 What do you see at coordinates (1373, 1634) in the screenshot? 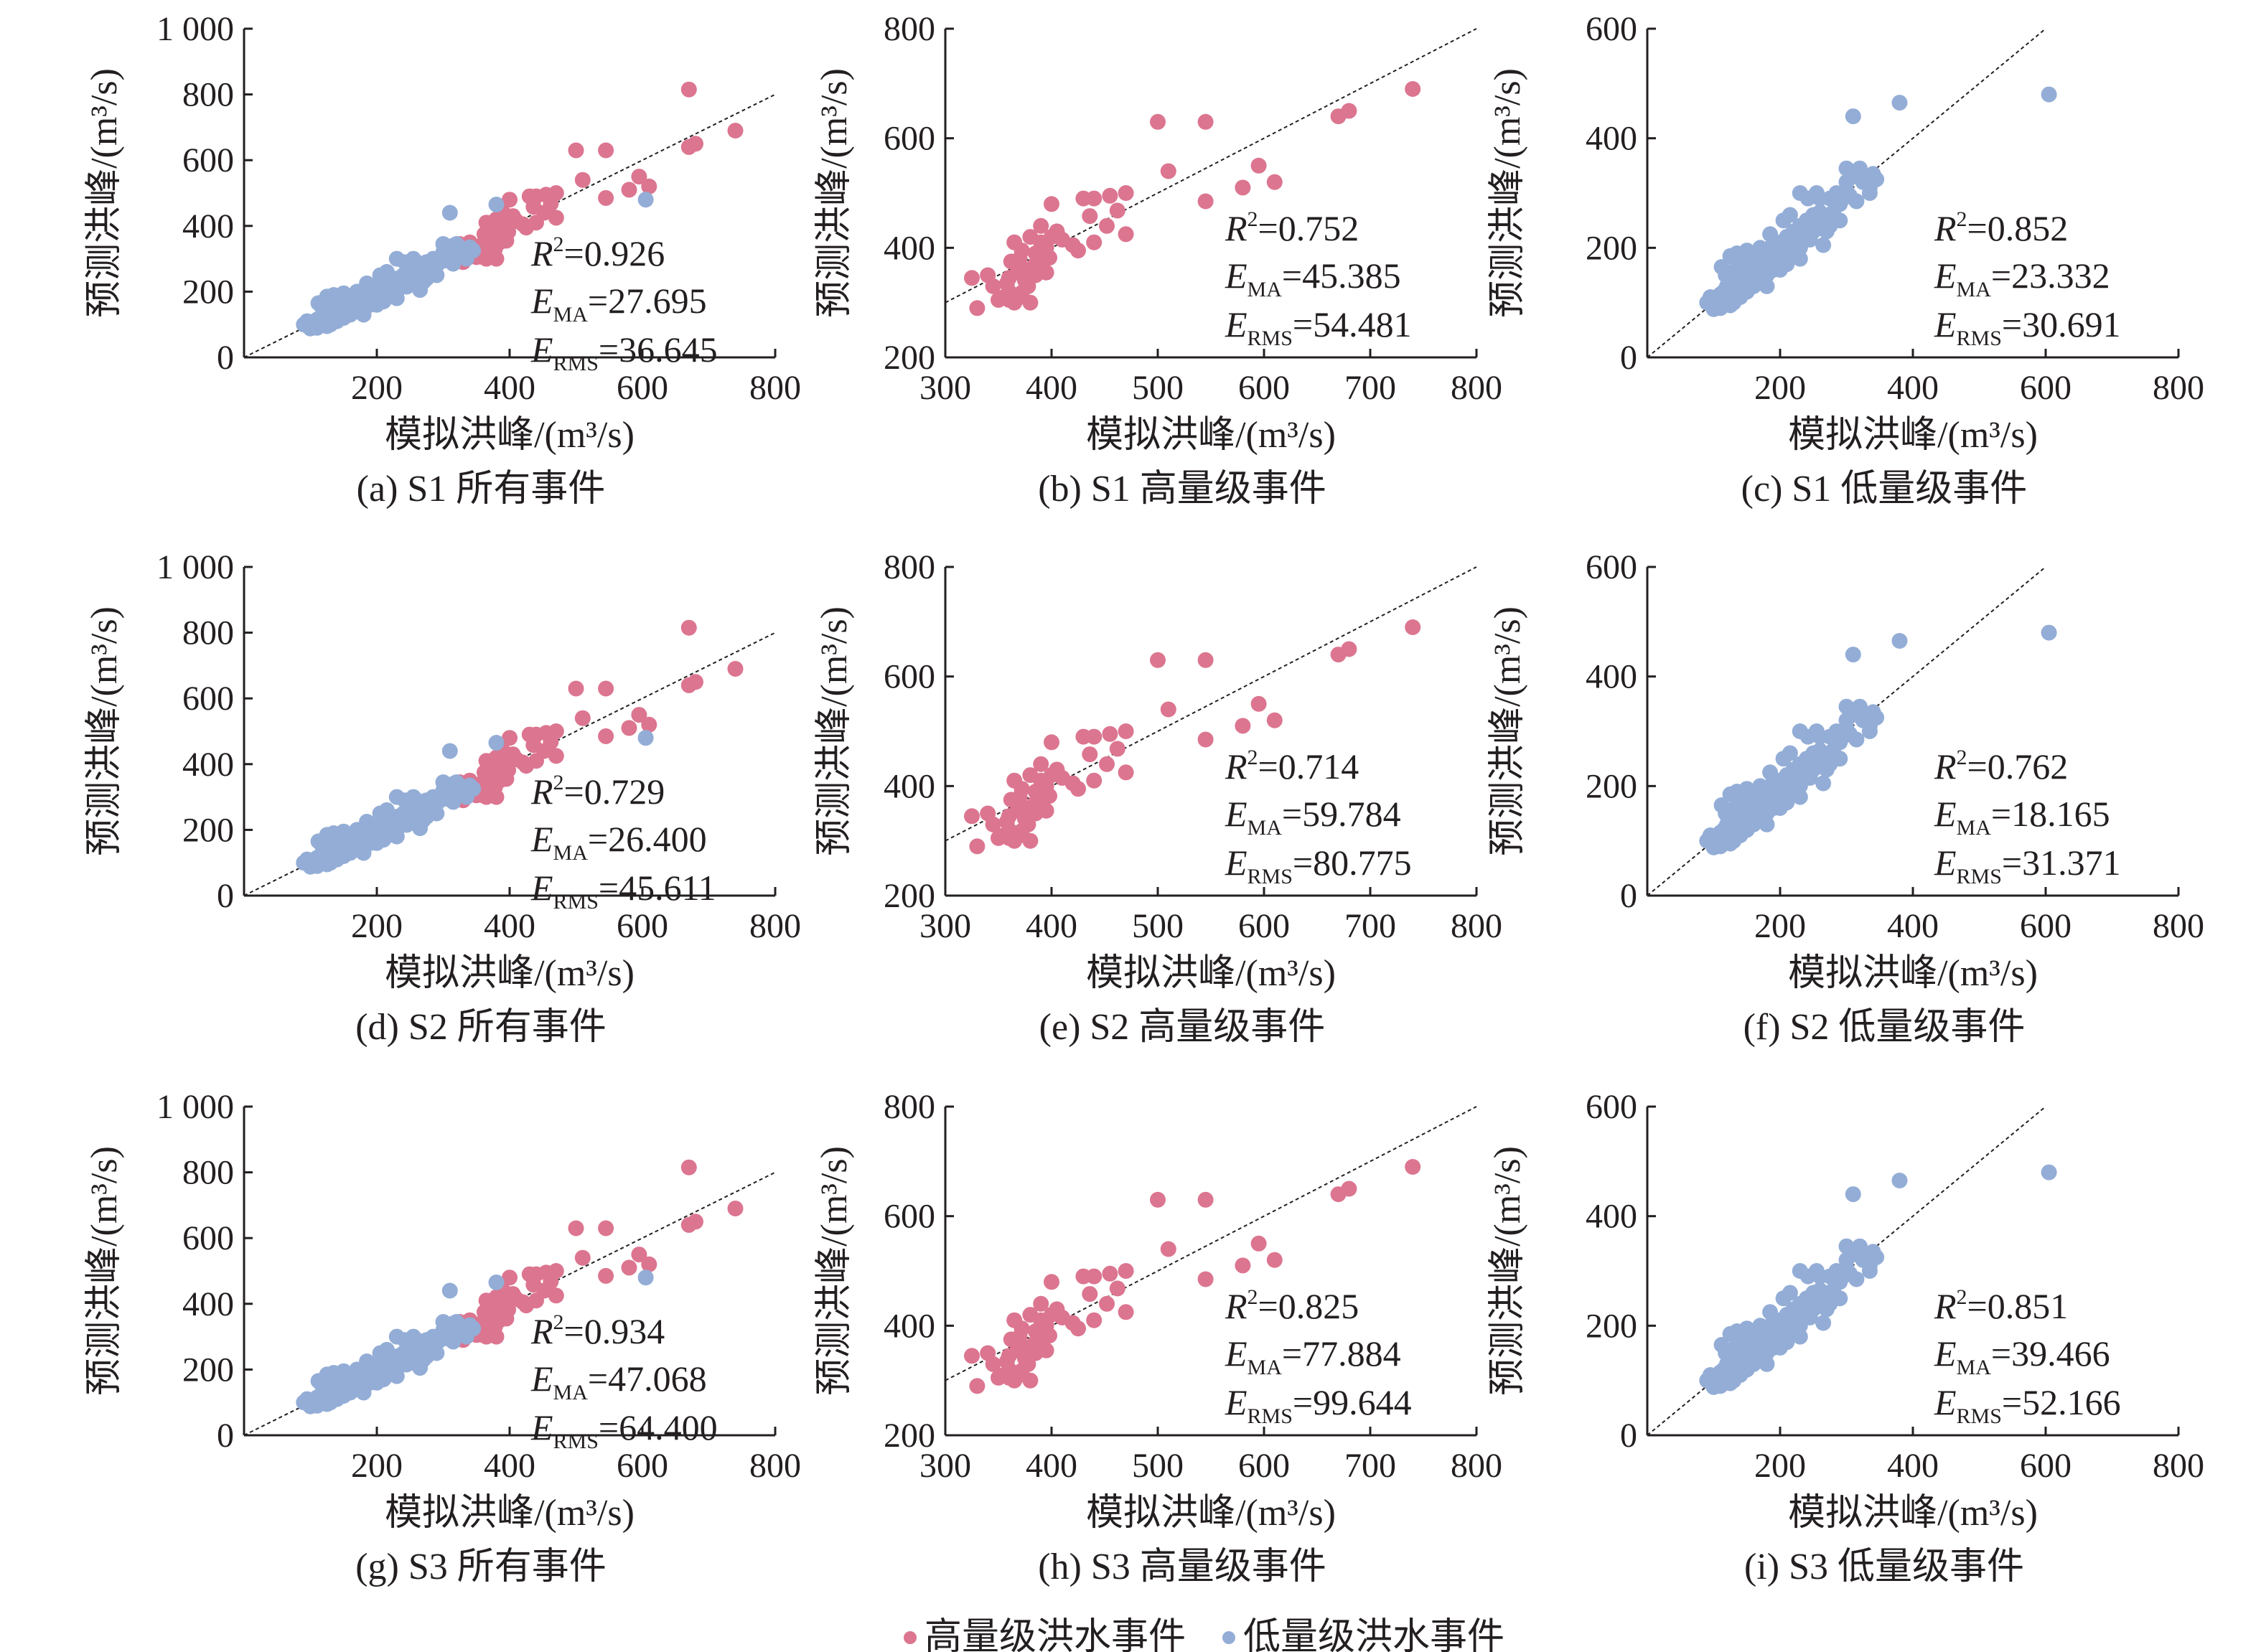
I see `legend-low-label: 低量级洪水事件` at bounding box center [1373, 1634].